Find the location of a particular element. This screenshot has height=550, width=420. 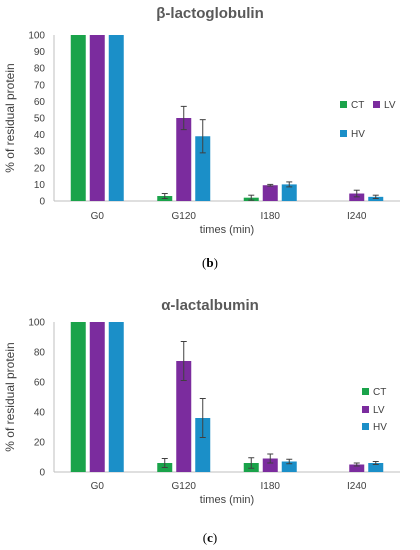

panel-label-letter: b is located at coordinates (210, 262).